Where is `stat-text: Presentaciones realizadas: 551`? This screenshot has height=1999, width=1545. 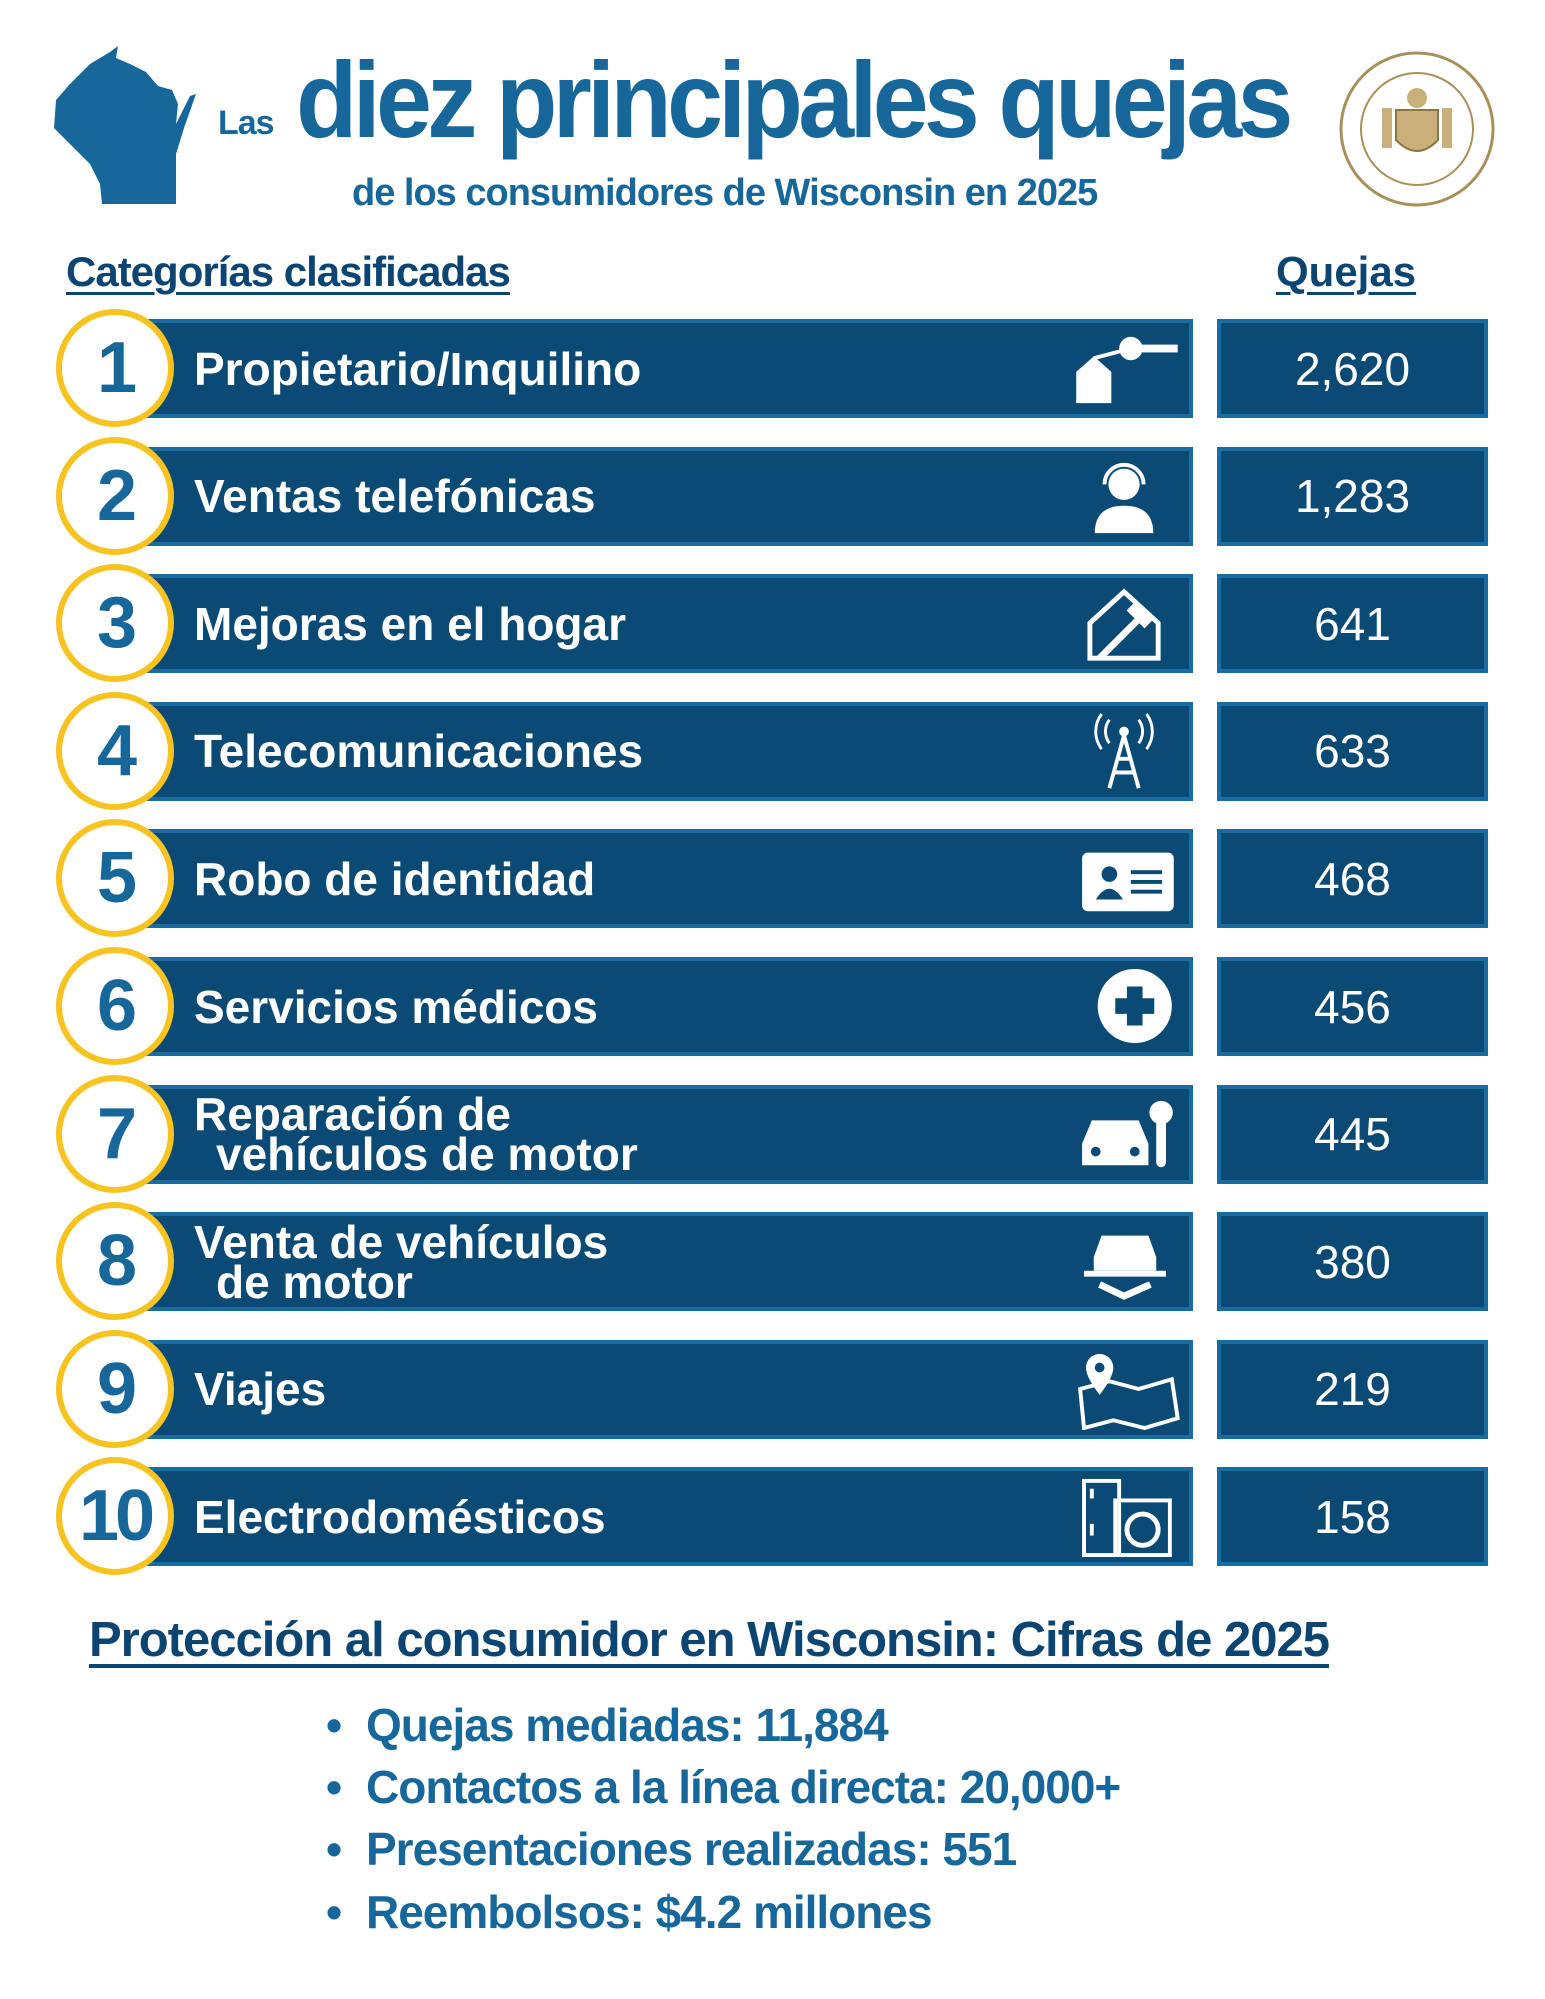
stat-text: Presentaciones realizadas: 551 is located at coordinates (691, 1849).